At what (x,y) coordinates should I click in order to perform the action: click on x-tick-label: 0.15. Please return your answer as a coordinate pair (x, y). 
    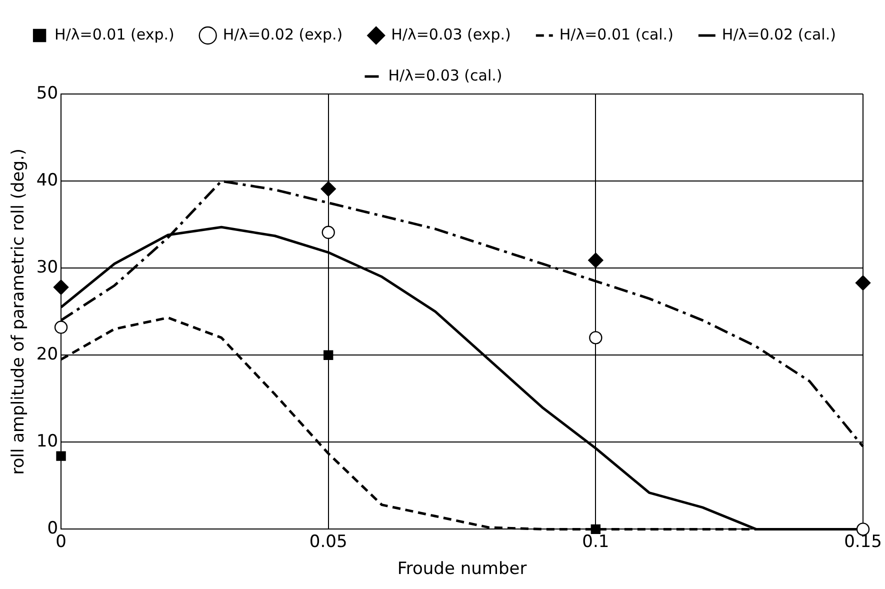
    Looking at the image, I should click on (863, 542).